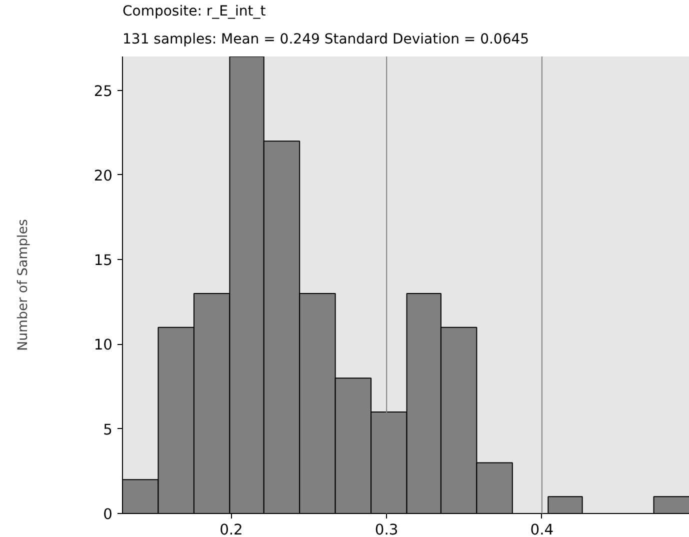 Image resolution: width=689 pixels, height=537 pixels. What do you see at coordinates (326, 40) in the screenshot?
I see `chart-subtitle: 131 samples: Mean = 0.249 Standard Deviation = 0.0645` at bounding box center [326, 40].